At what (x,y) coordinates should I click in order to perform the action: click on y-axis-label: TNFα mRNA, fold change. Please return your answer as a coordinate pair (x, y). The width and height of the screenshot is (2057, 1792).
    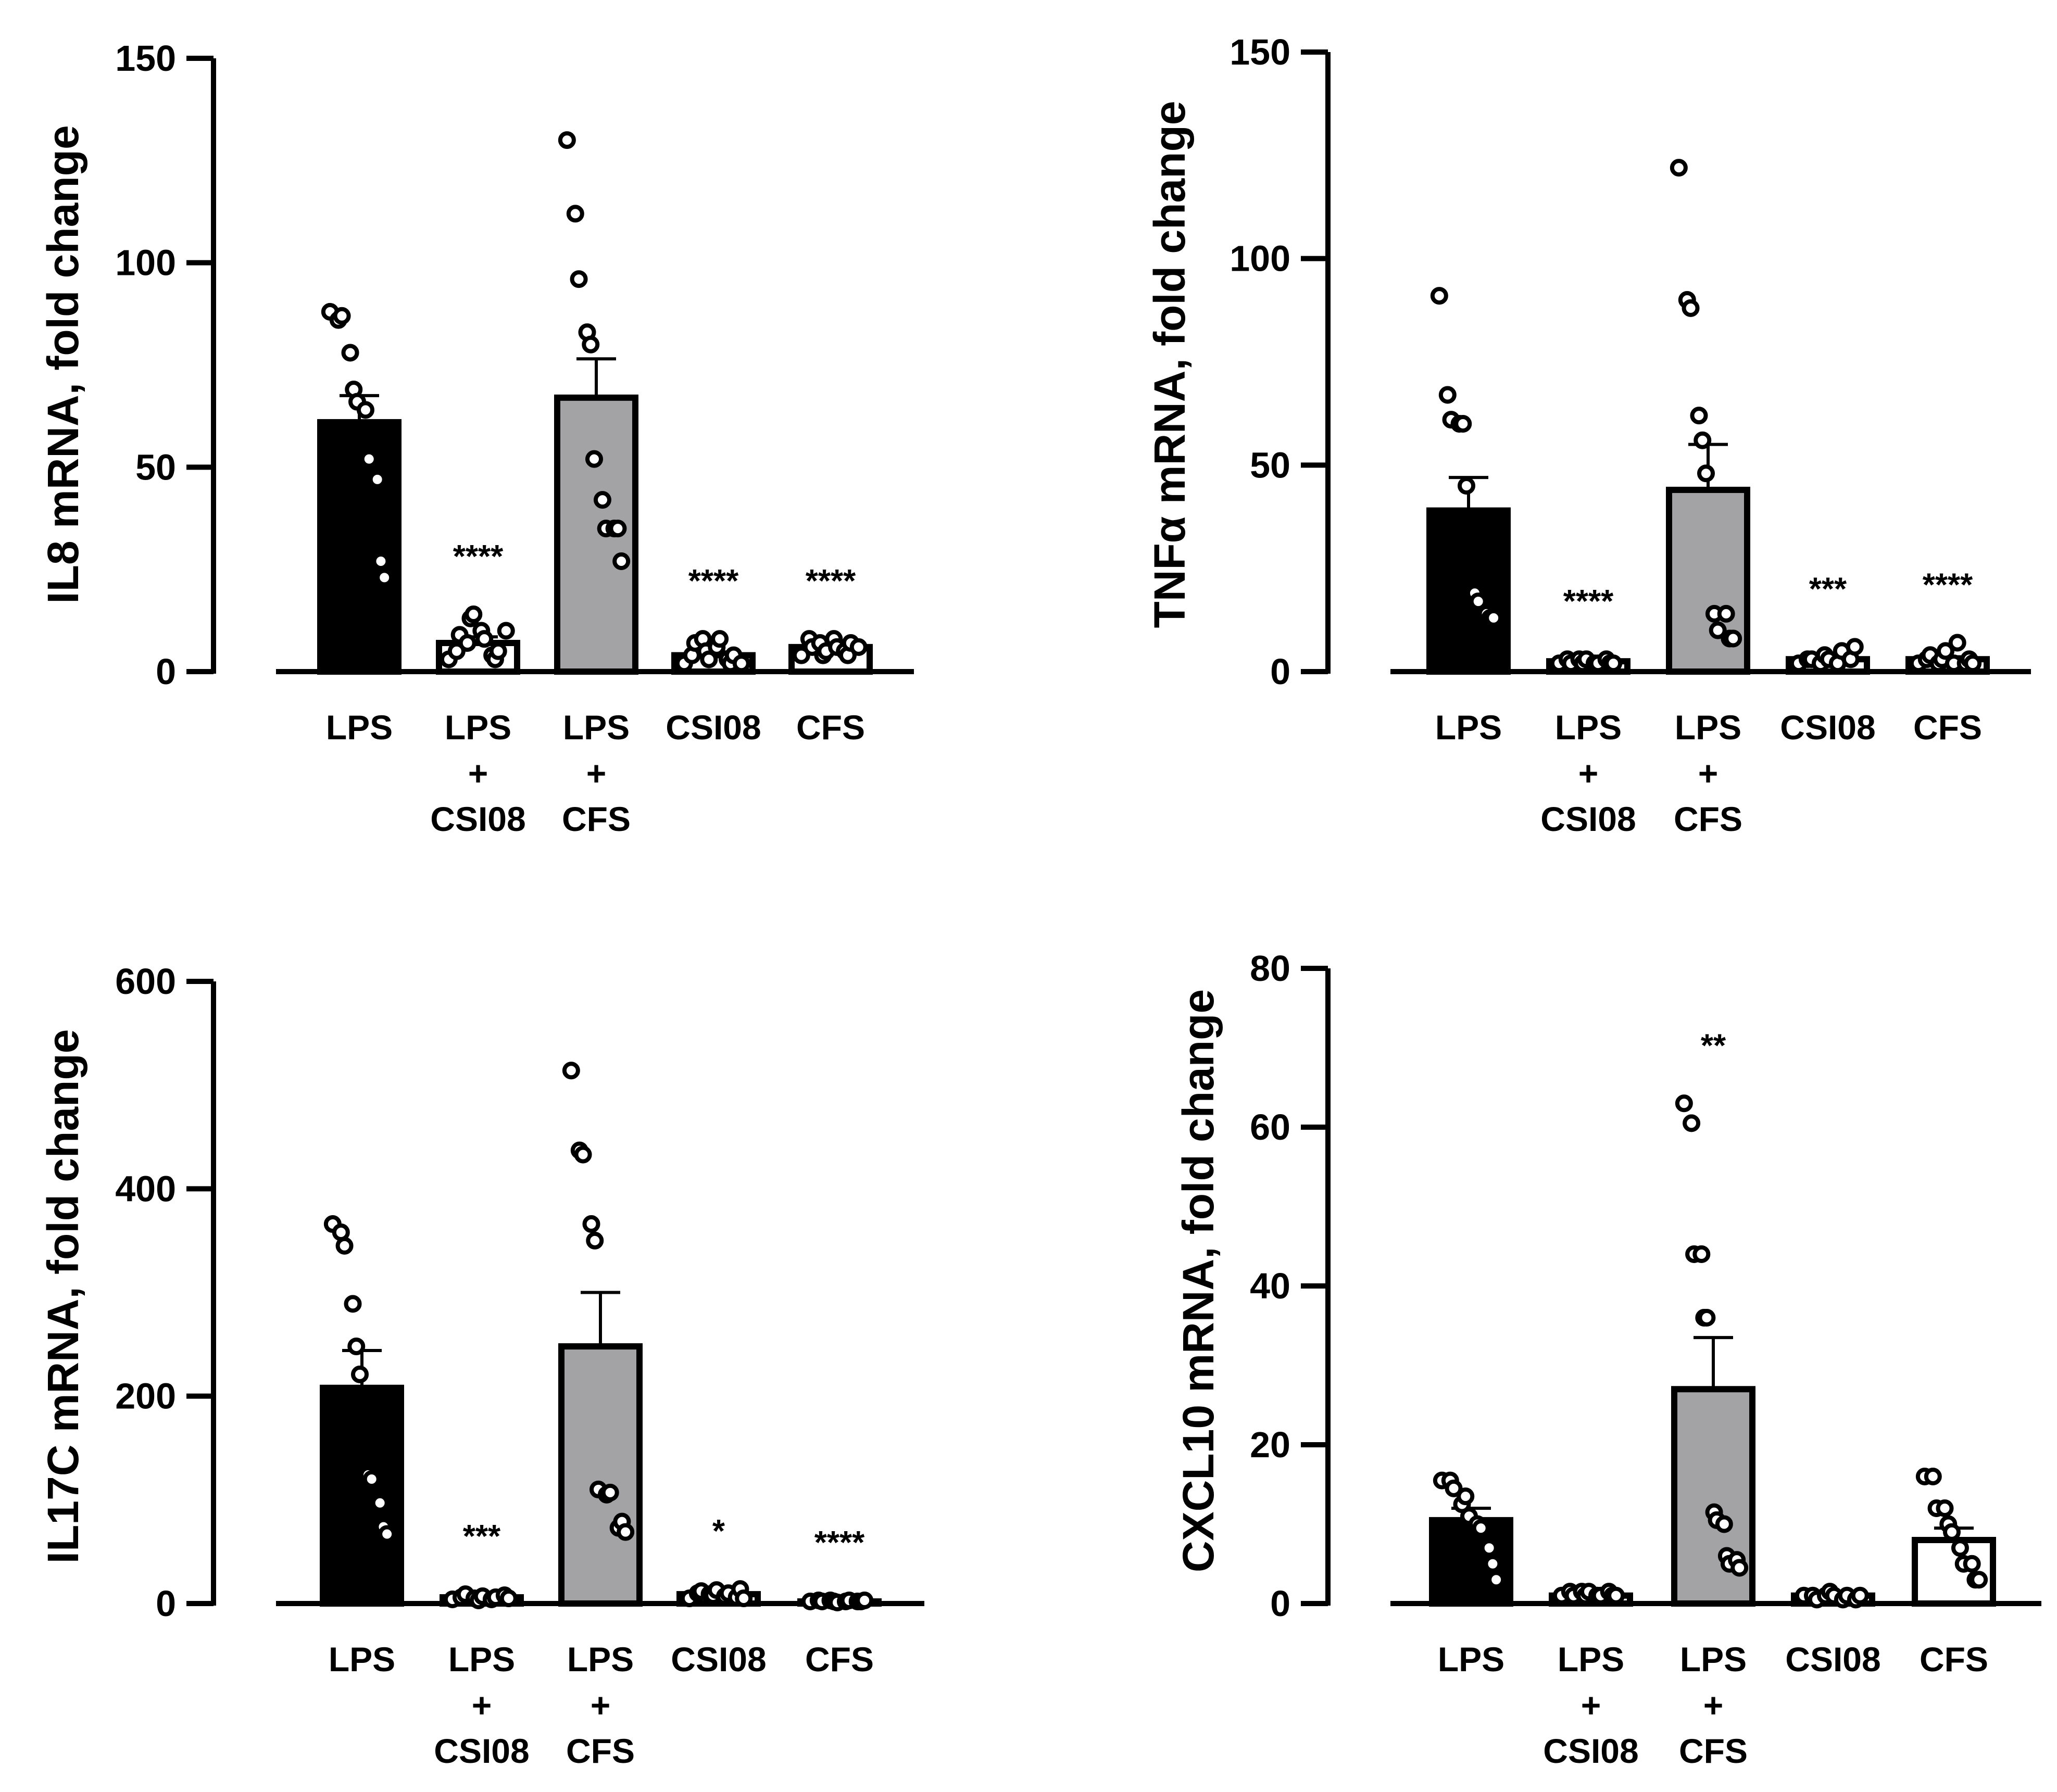
    Looking at the image, I should click on (1169, 364).